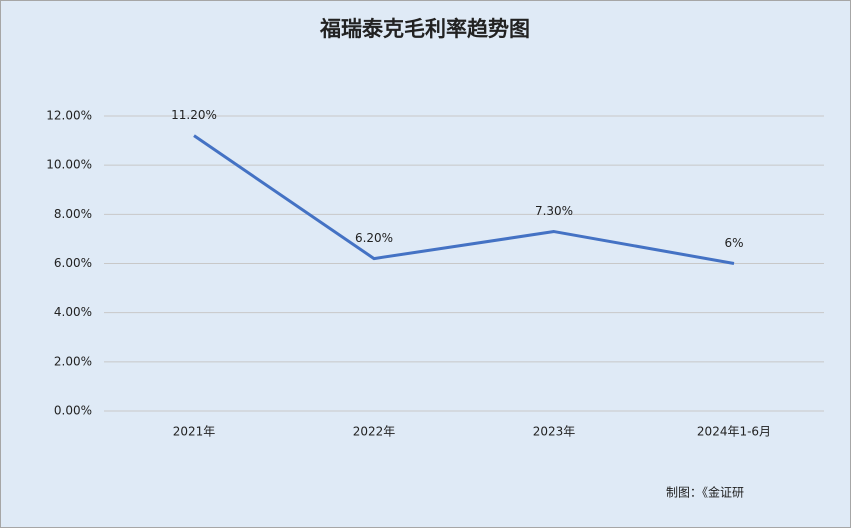 The image size is (851, 528). Describe the element at coordinates (705, 492) in the screenshot. I see `note: 制图：《金证研` at that location.